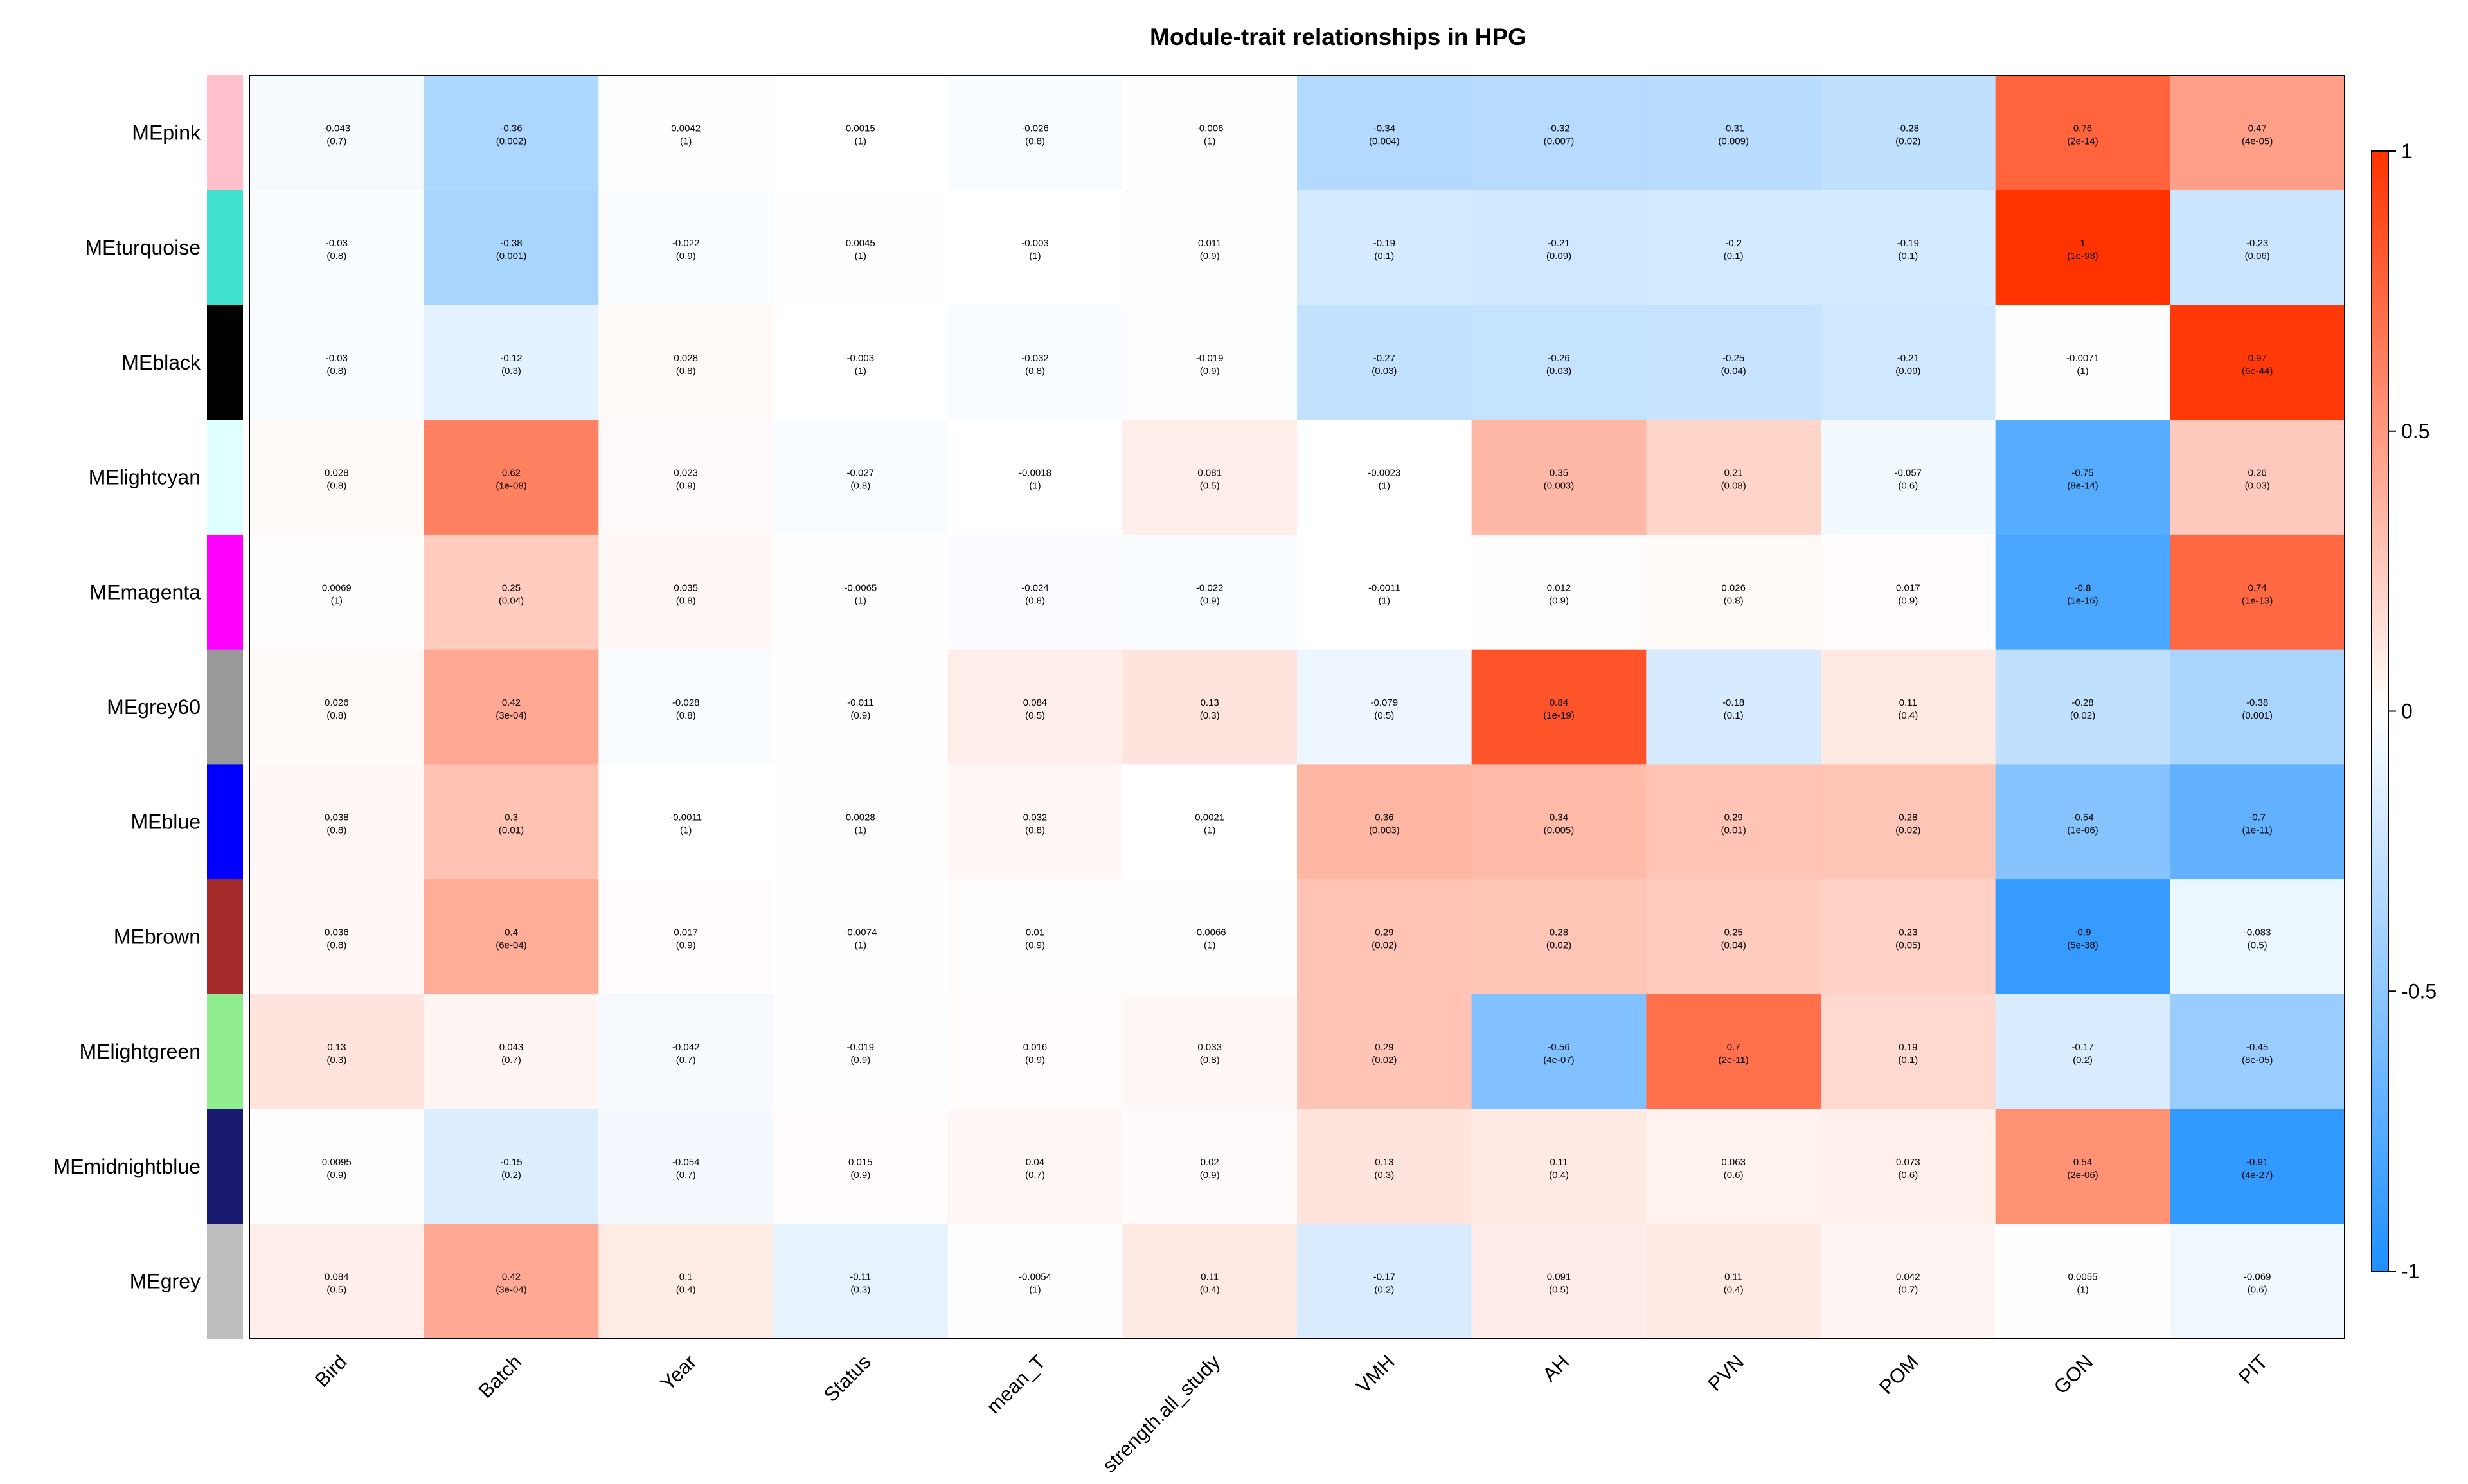 The image size is (2468, 1484). Describe the element at coordinates (331, 1370) in the screenshot. I see `column-label: Bird` at that location.